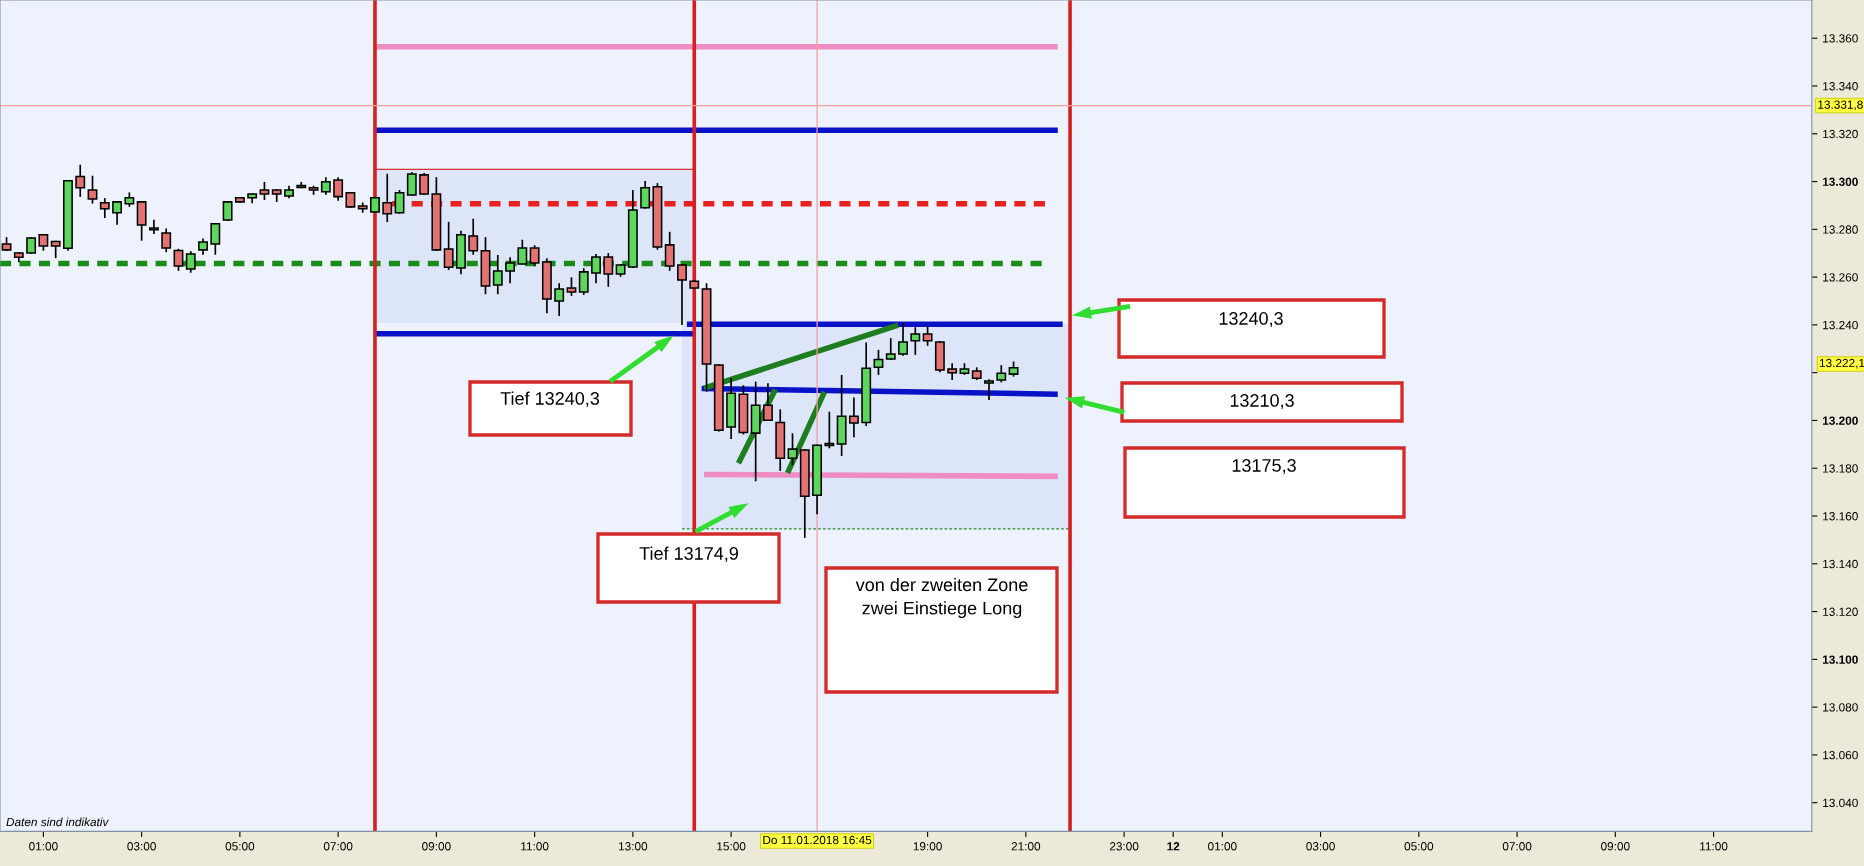 The height and width of the screenshot is (866, 1864). Describe the element at coordinates (1124, 846) in the screenshot. I see `x-tick-label: 23:00` at that location.